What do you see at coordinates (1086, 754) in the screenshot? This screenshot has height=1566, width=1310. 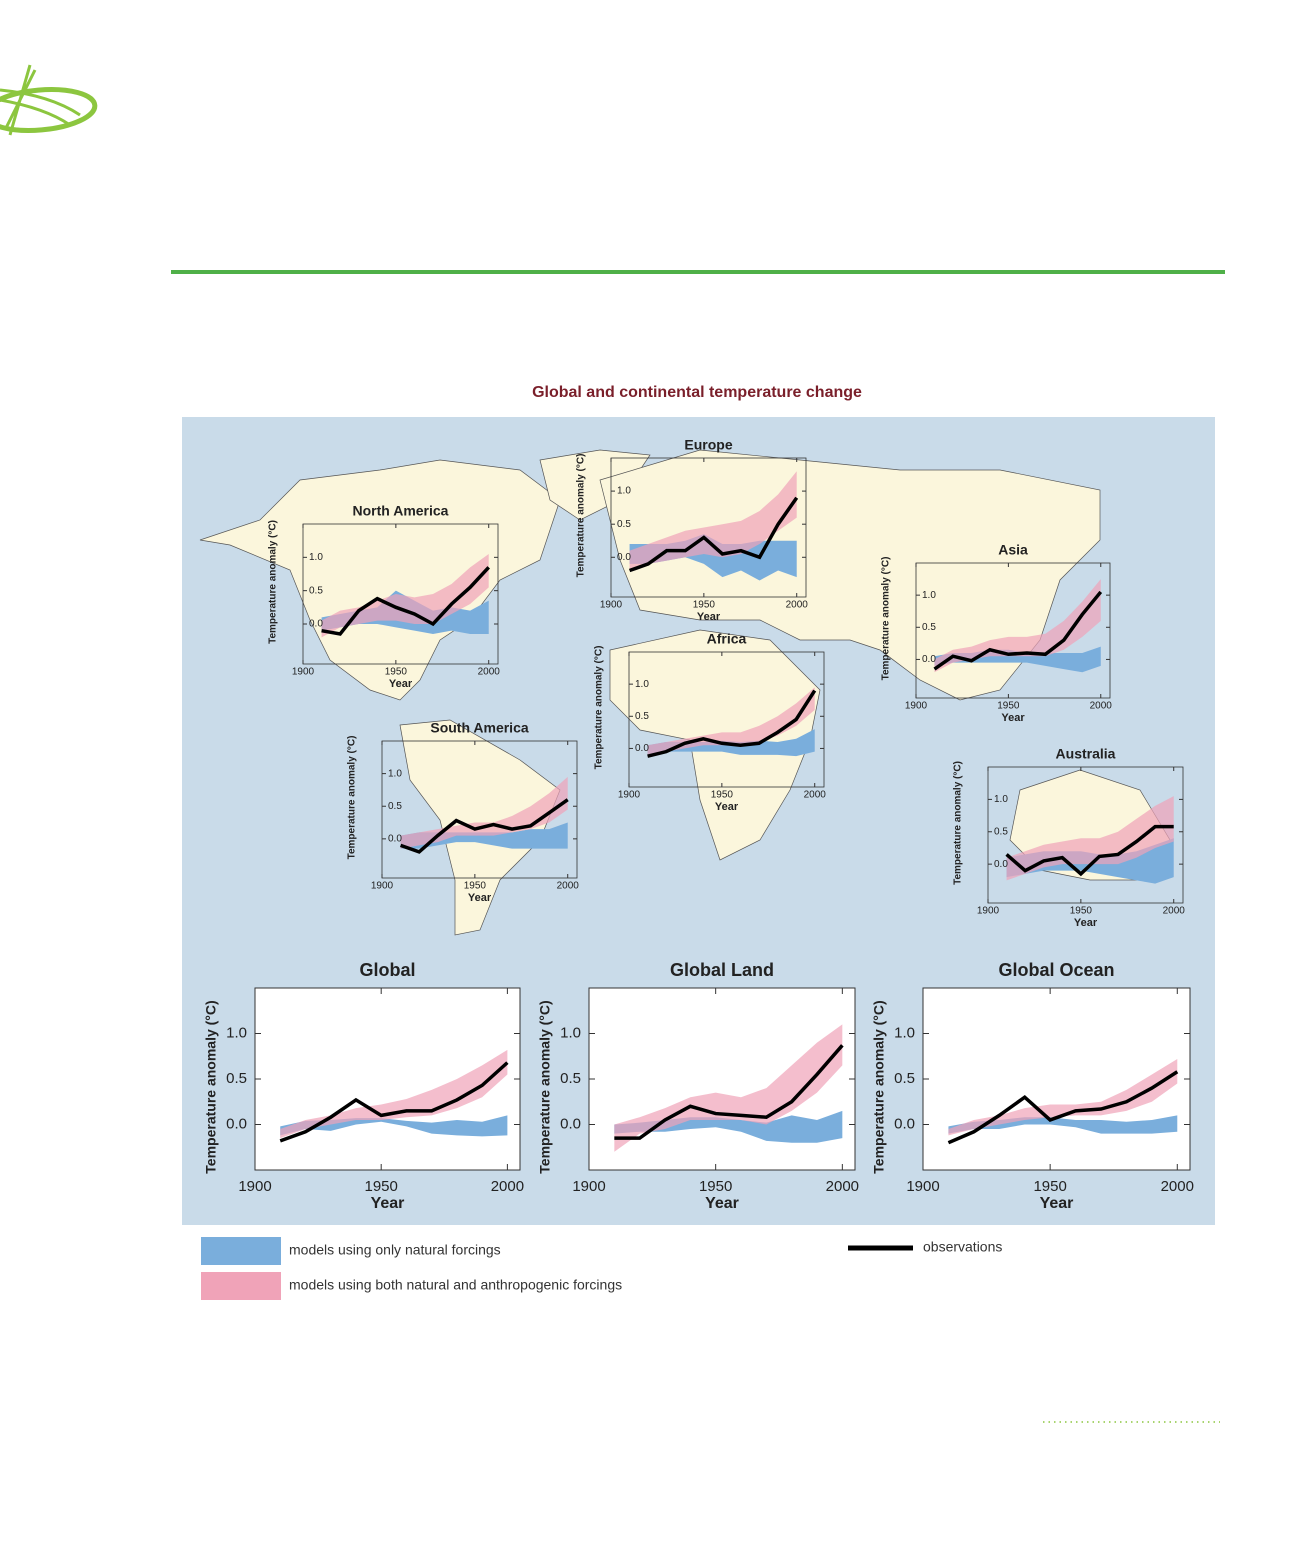 I see `chart-title: Australia` at bounding box center [1086, 754].